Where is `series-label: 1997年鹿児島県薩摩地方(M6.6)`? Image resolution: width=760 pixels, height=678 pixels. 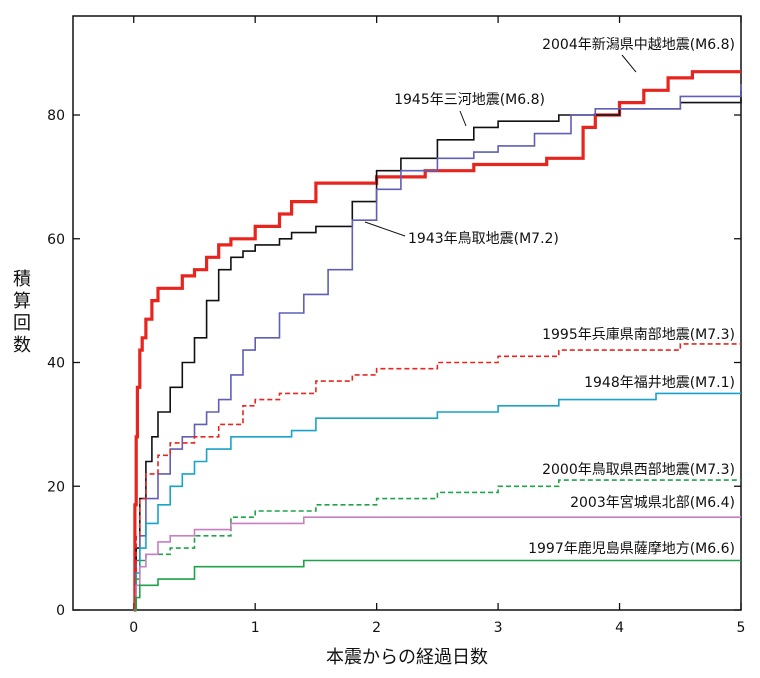 series-label: 1997年鹿児島県薩摩地方(M6.6) is located at coordinates (631, 548).